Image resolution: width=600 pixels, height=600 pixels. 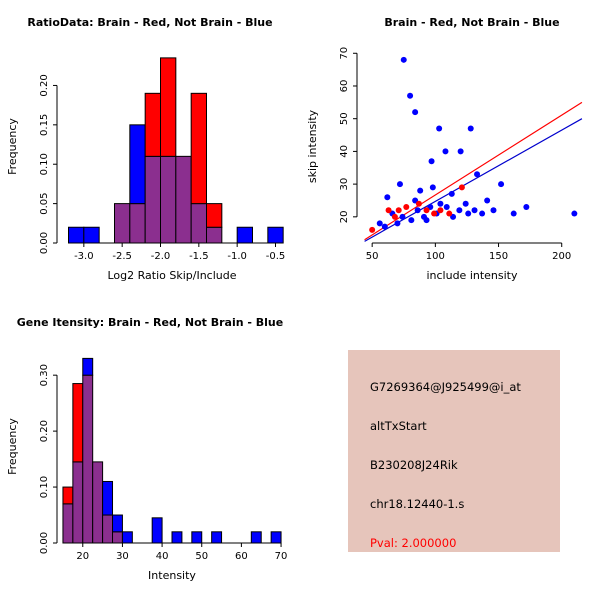 I want to click on x-tick-label: -2.5, so click(x=122, y=256).